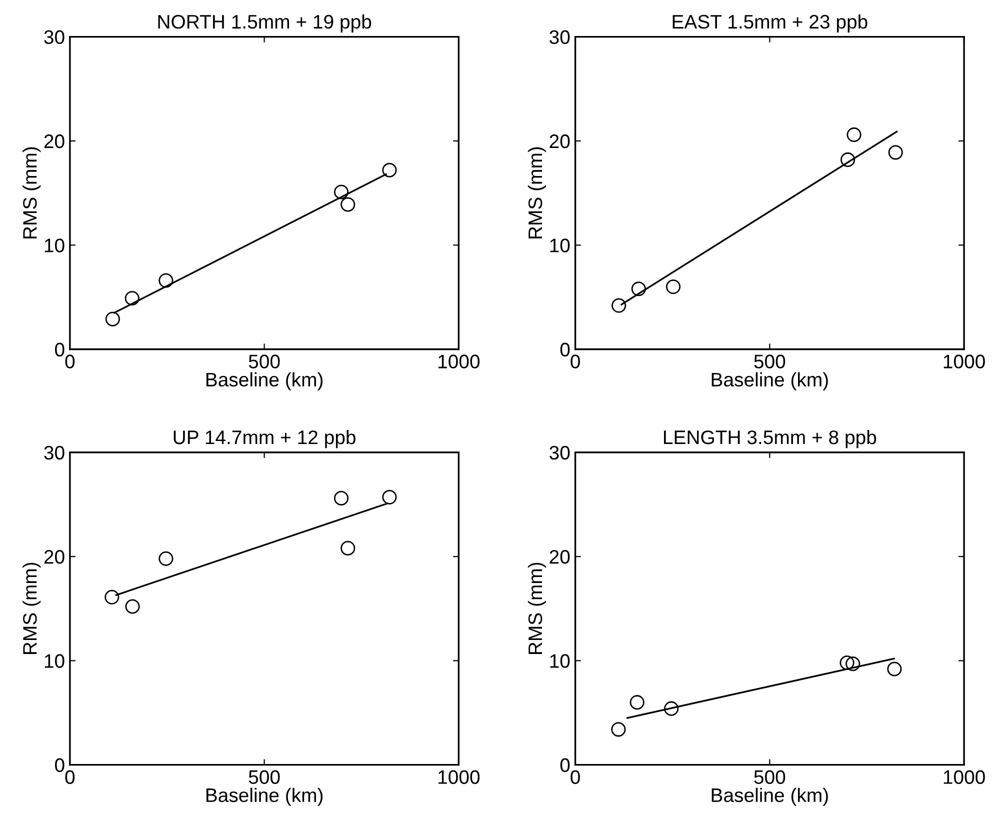 This screenshot has height=818, width=999. Describe the element at coordinates (265, 23) in the screenshot. I see `chart-title: NORTH 1.5mm + 19 ppb` at that location.